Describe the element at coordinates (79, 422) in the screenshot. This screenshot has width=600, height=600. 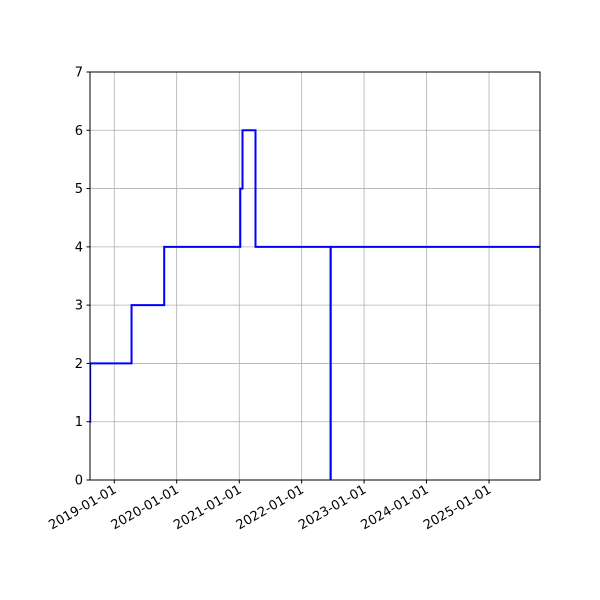
I see `y-tick-label: 1` at that location.